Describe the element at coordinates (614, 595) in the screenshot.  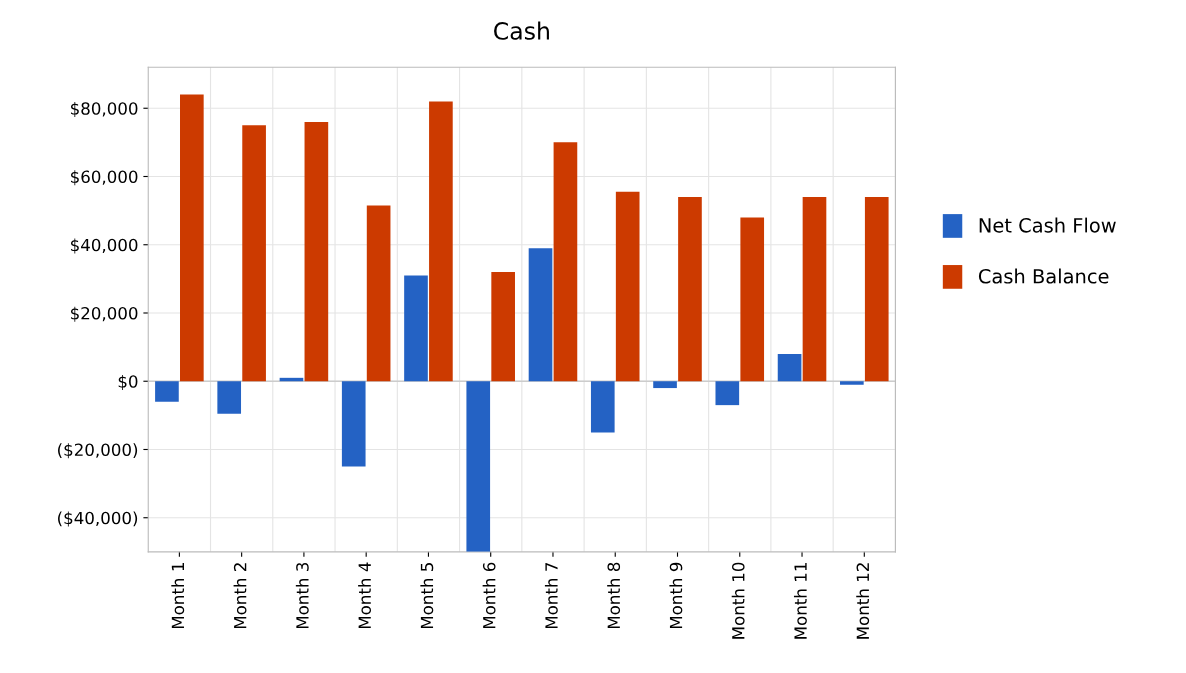
I see `x-tick-label: Month 8` at that location.